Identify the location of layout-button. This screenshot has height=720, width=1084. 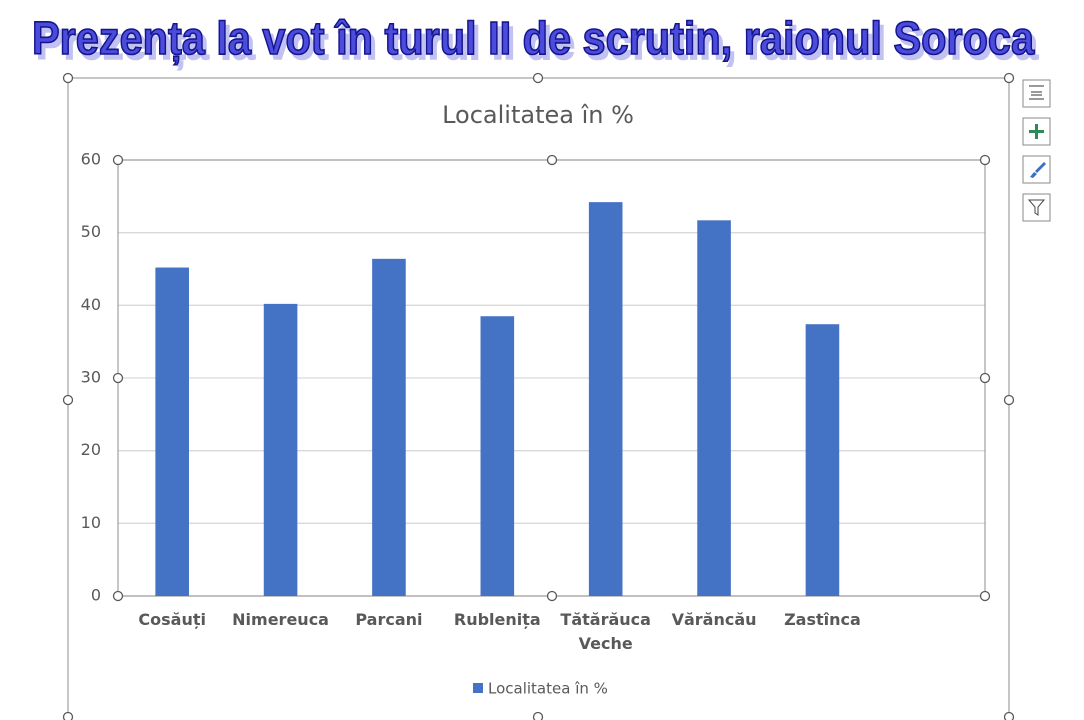
(1036, 93).